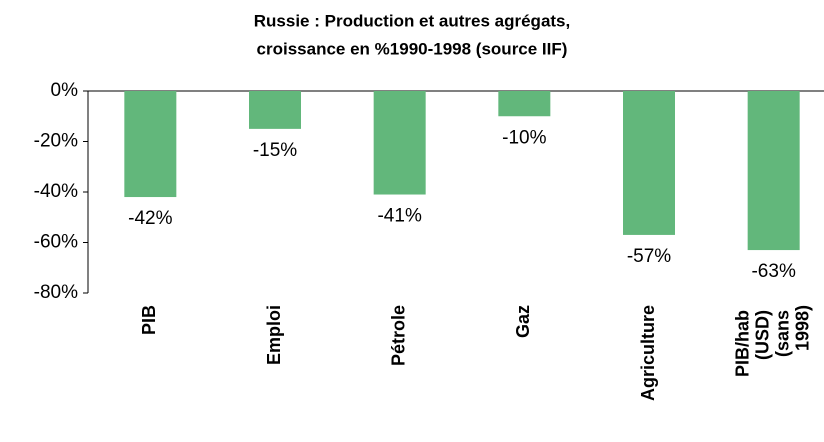 The height and width of the screenshot is (442, 824). I want to click on data-label: -15%, so click(275, 150).